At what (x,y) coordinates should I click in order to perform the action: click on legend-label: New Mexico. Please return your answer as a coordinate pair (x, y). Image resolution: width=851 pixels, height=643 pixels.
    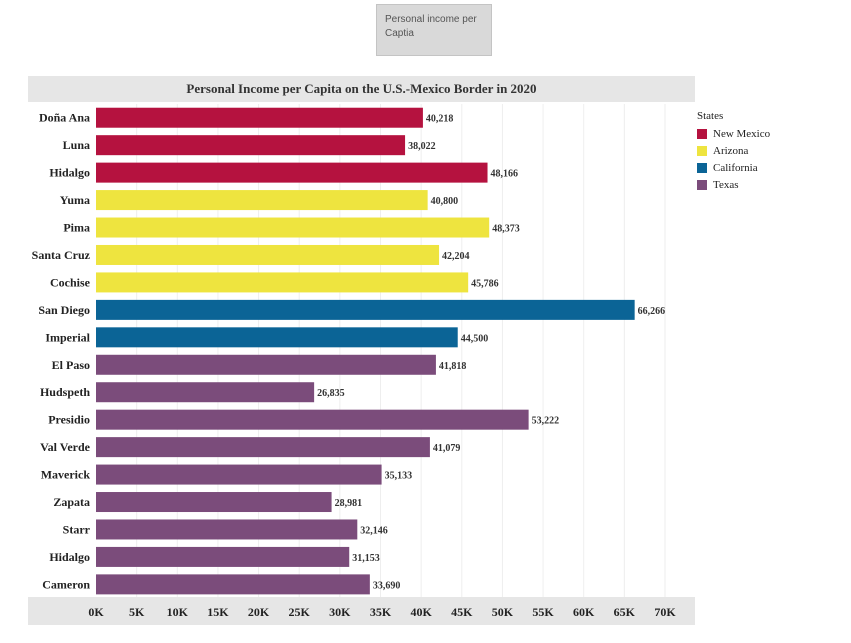
    Looking at the image, I should click on (742, 133).